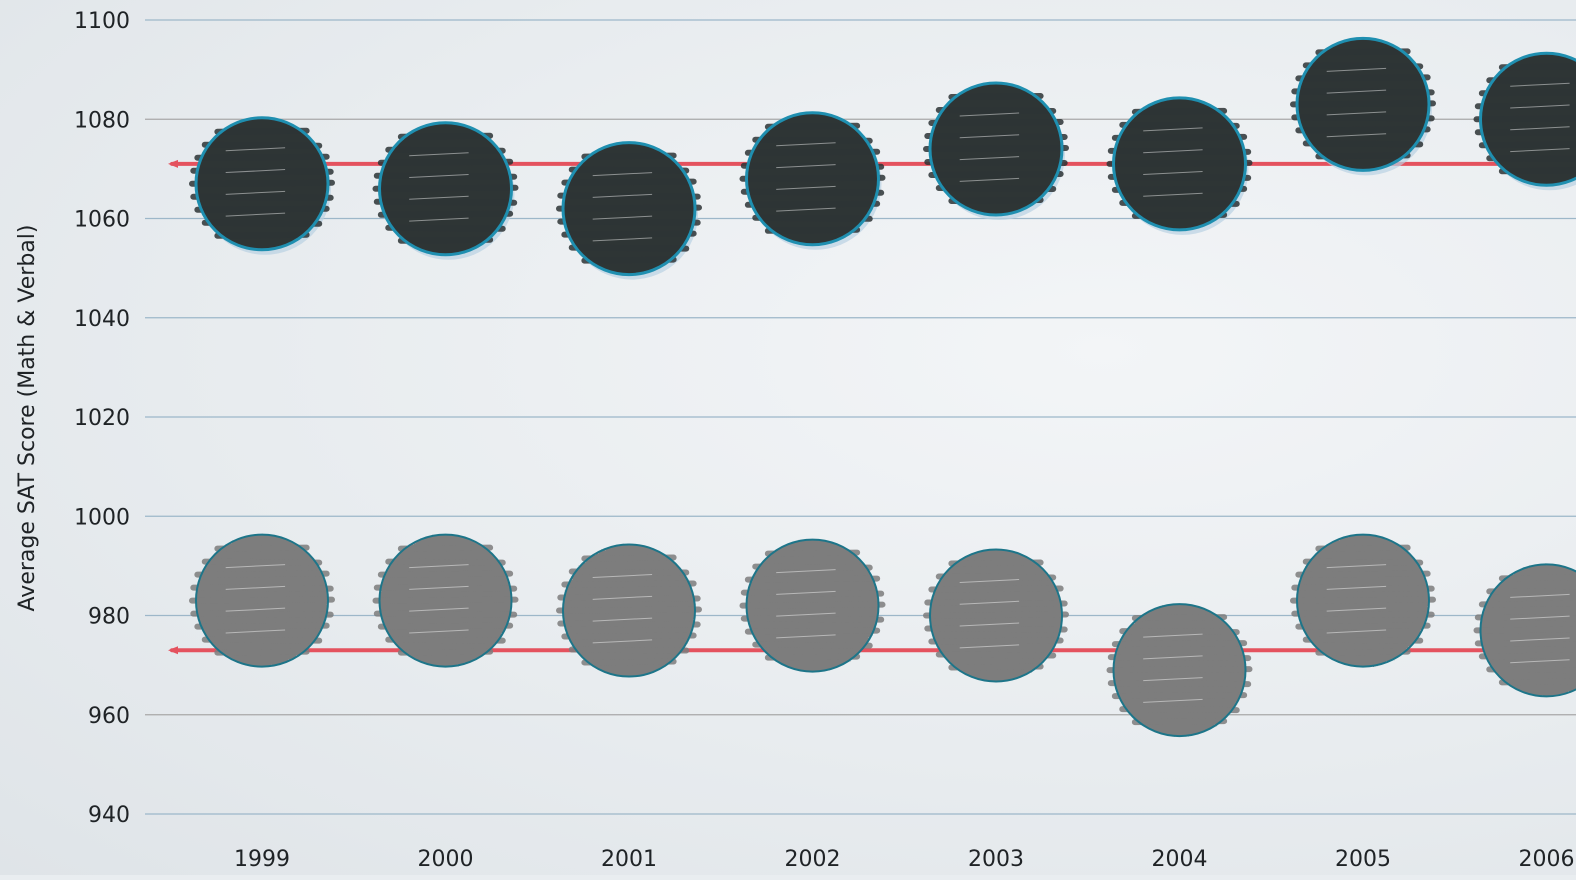  Describe the element at coordinates (109, 815) in the screenshot. I see `y-tick-label: 940` at that location.